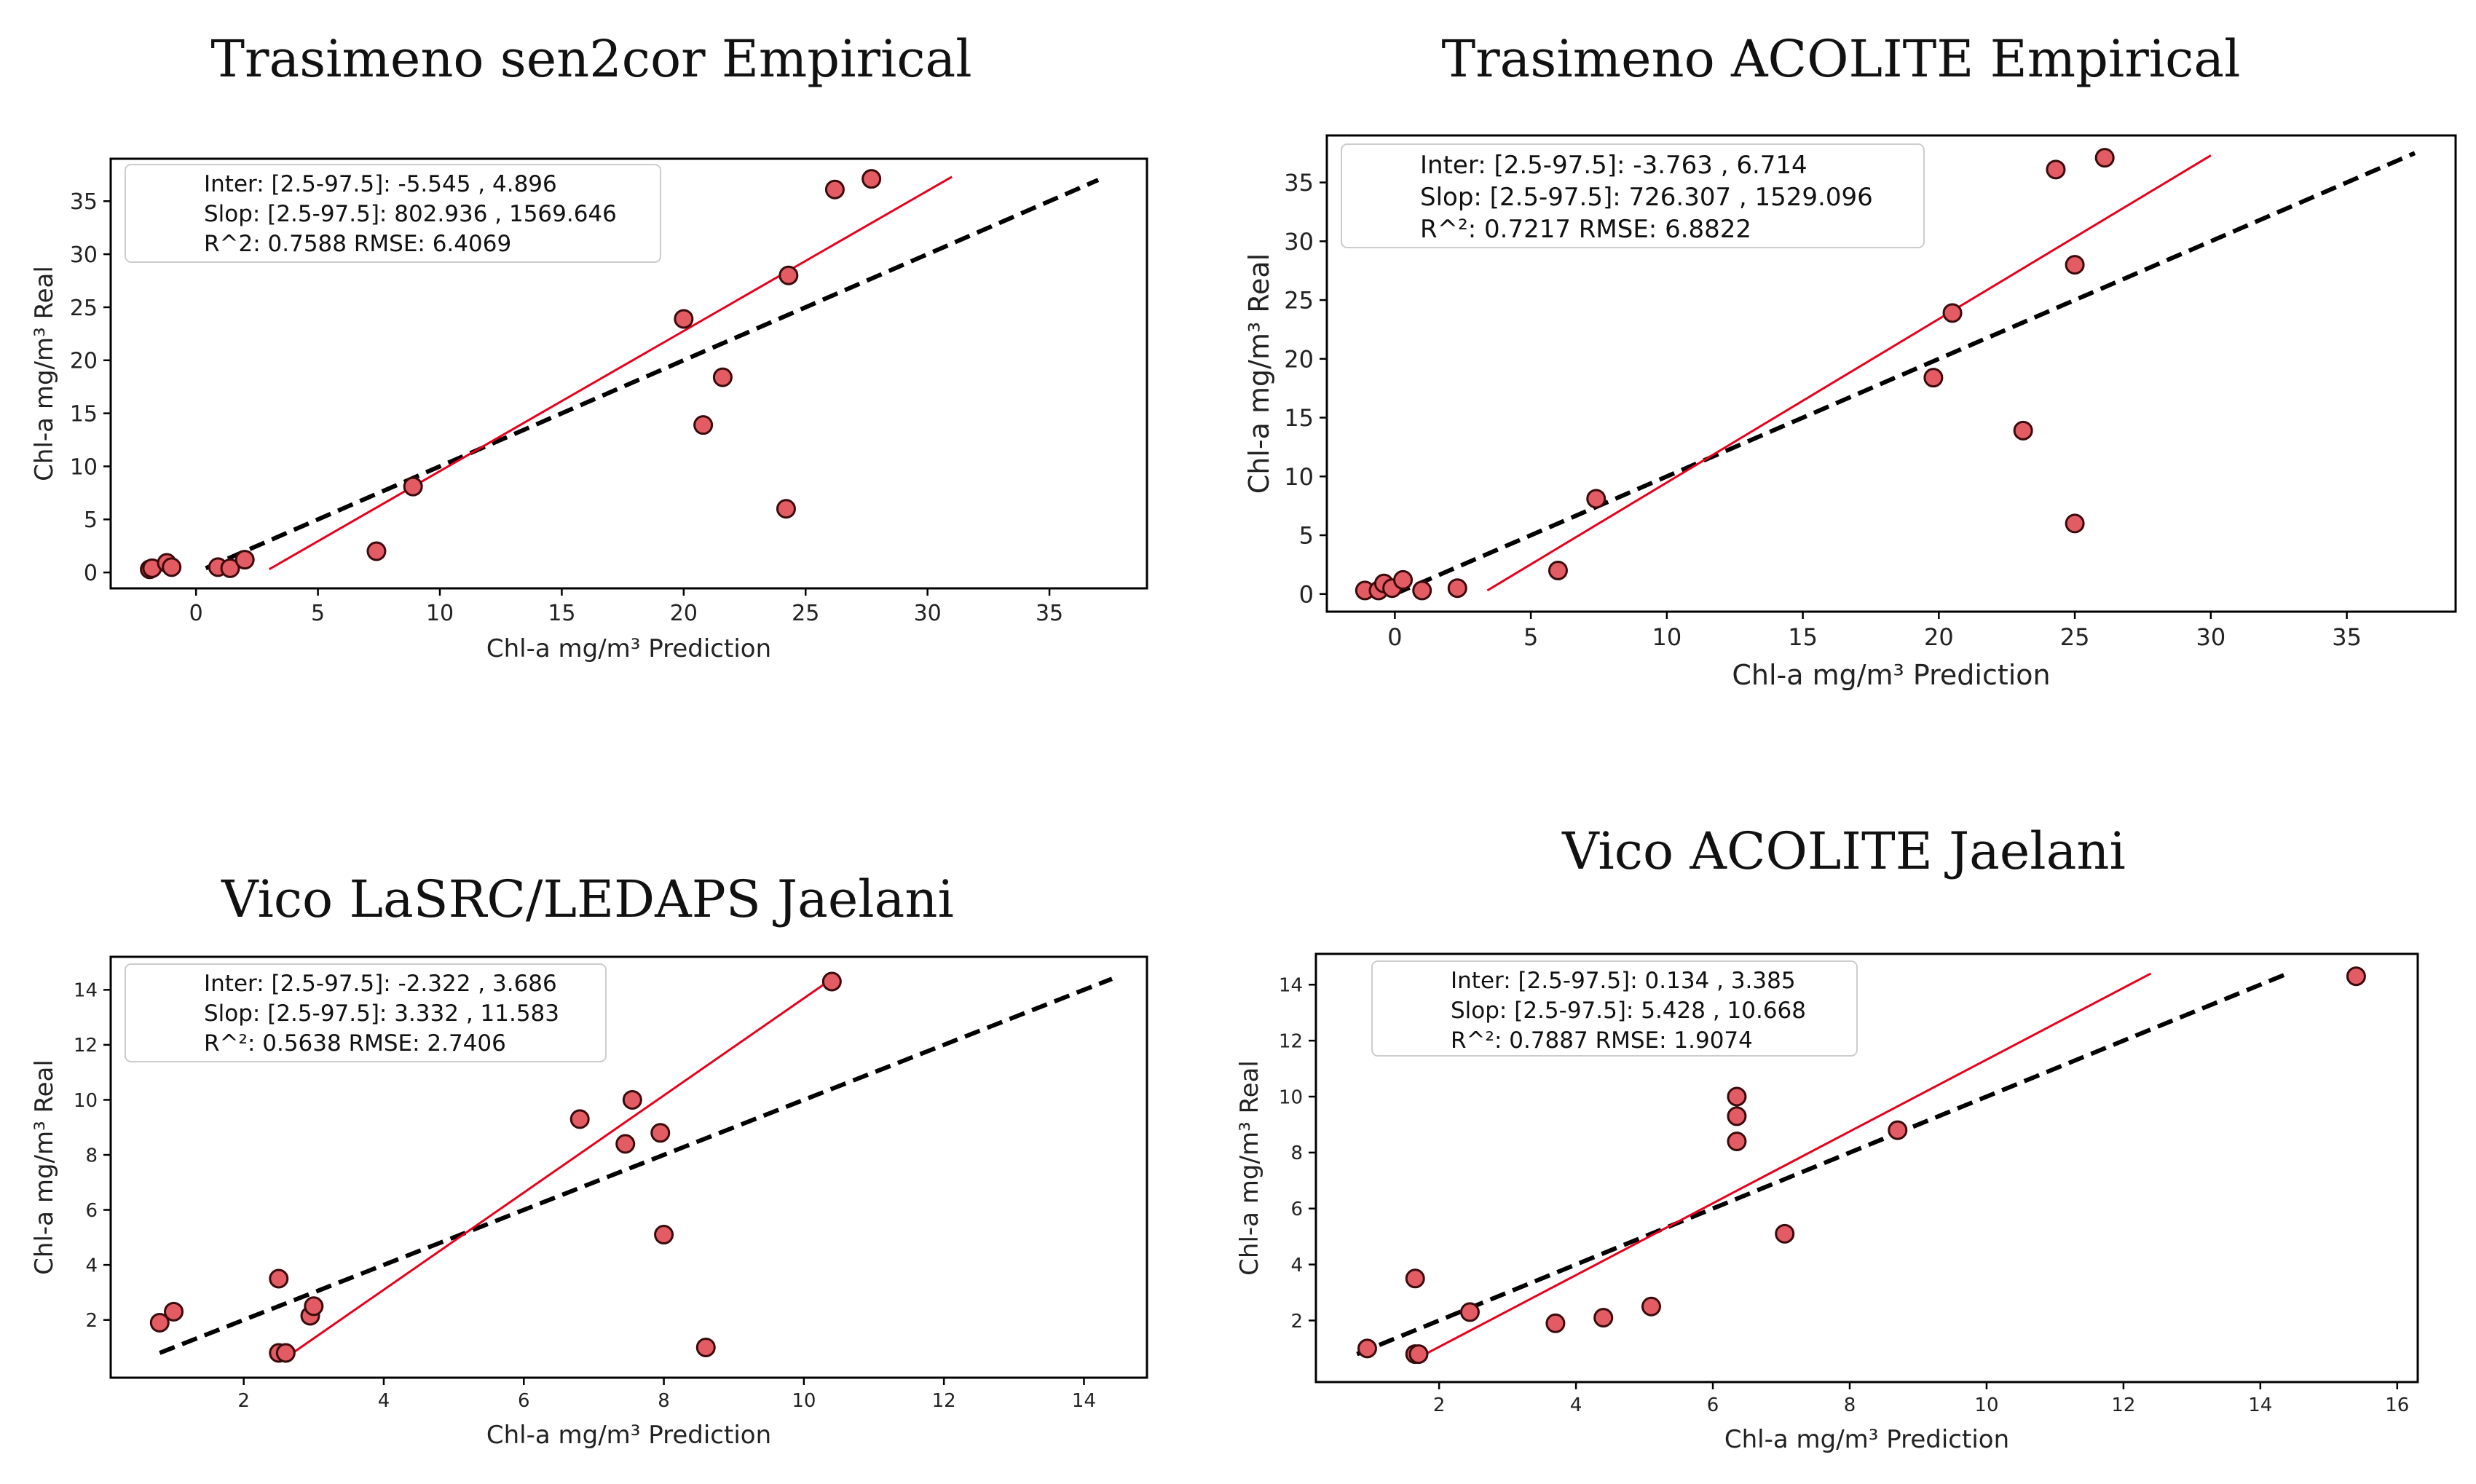 This screenshot has height=1484, width=2476. I want to click on stats-legend-box, so click(366, 1012).